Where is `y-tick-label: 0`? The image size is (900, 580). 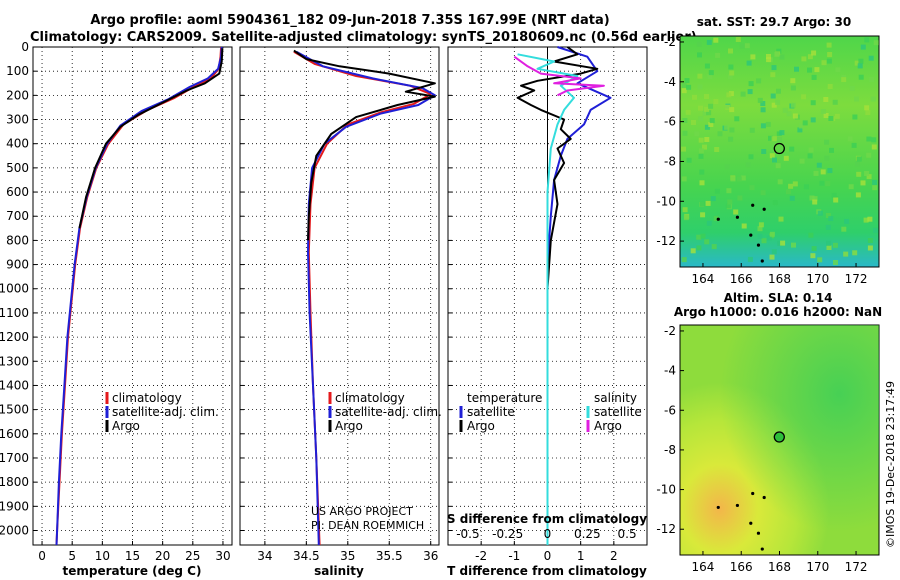 y-tick-label: 0 is located at coordinates (25, 47).